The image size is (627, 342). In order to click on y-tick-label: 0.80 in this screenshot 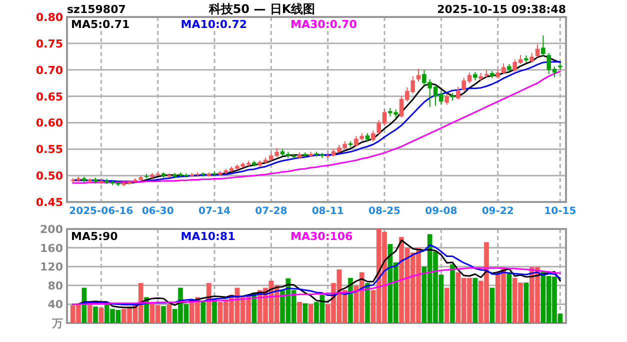, I will do `click(50, 17)`.